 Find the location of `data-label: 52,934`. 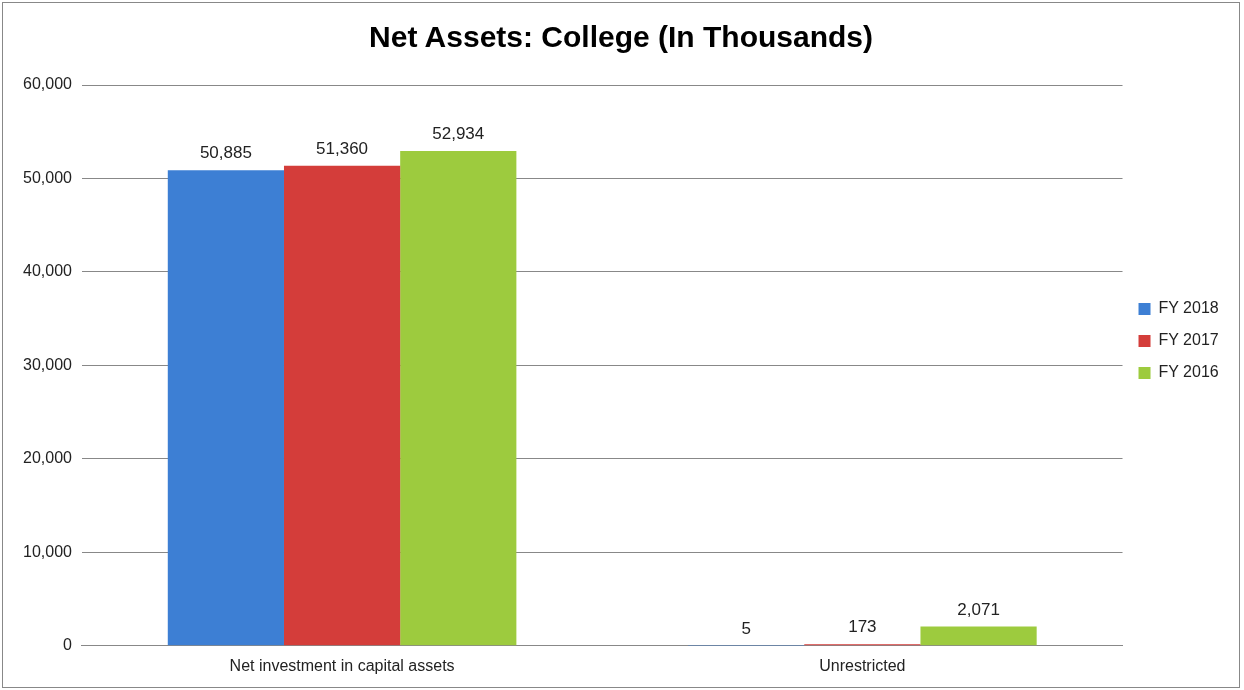

data-label: 52,934 is located at coordinates (458, 134).